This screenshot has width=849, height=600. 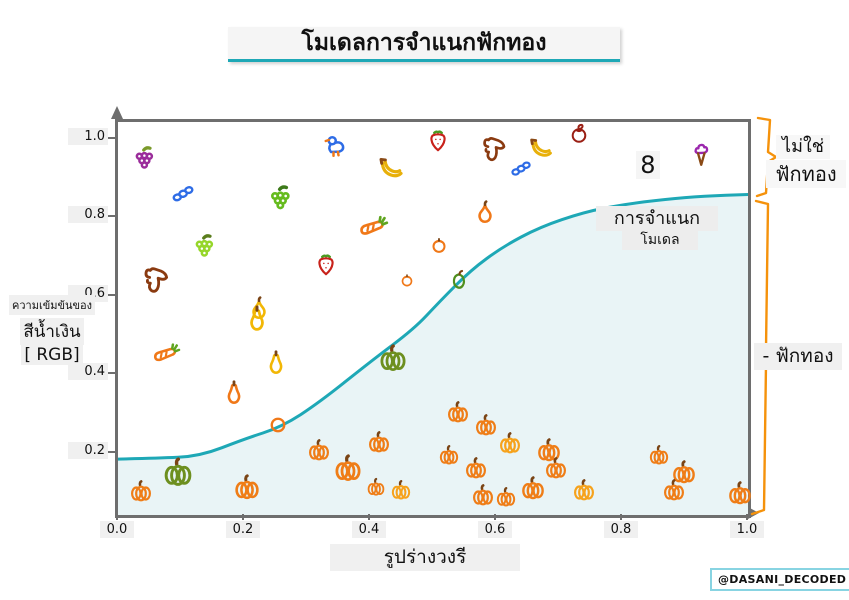 I want to click on y-tick-label: 0.2, so click(x=88, y=450).